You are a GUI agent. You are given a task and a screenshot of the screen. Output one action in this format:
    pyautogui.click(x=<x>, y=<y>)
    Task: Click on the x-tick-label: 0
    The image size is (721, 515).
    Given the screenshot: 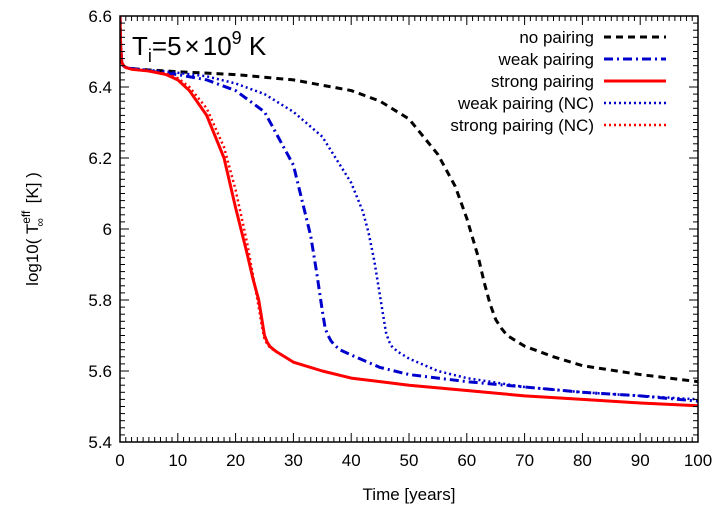 What is the action you would take?
    pyautogui.click(x=119, y=460)
    